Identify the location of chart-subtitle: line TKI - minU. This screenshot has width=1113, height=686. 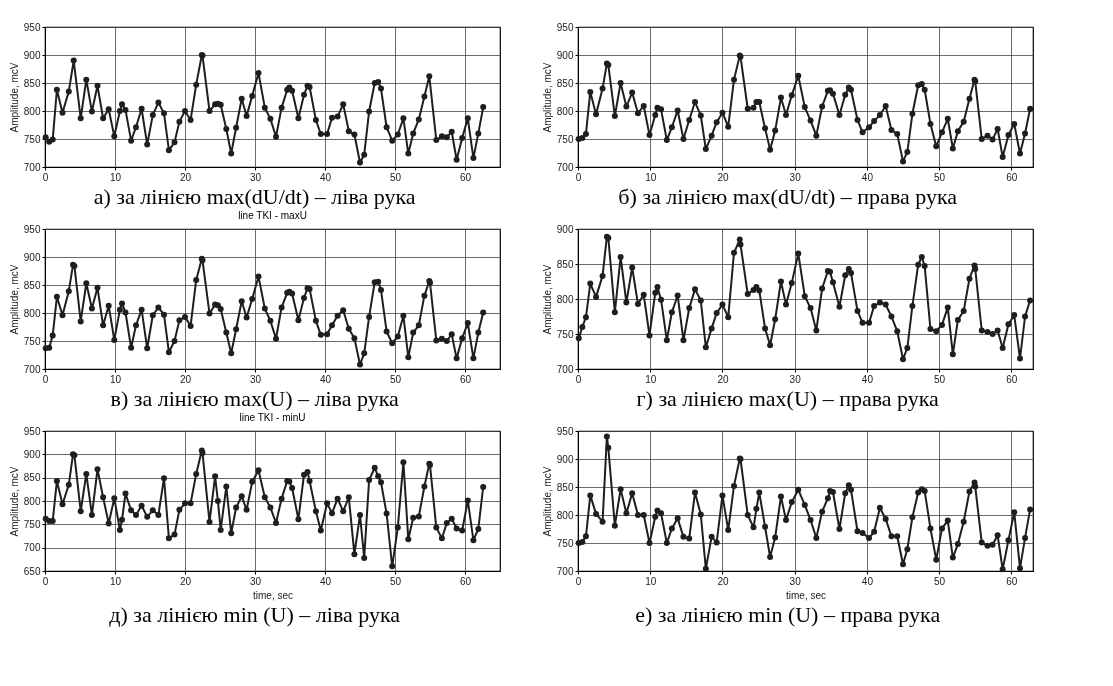
(272, 417).